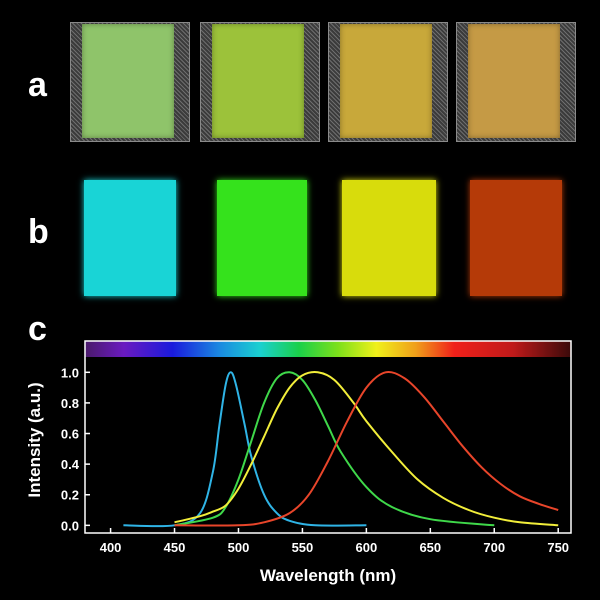  Describe the element at coordinates (38, 232) in the screenshot. I see `panel-label-b: b` at that location.